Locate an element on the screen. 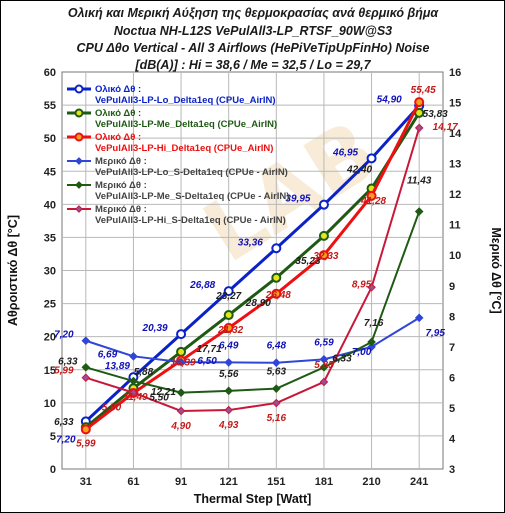 This screenshot has width=505, height=513. data-label: 39,95 is located at coordinates (297, 199).